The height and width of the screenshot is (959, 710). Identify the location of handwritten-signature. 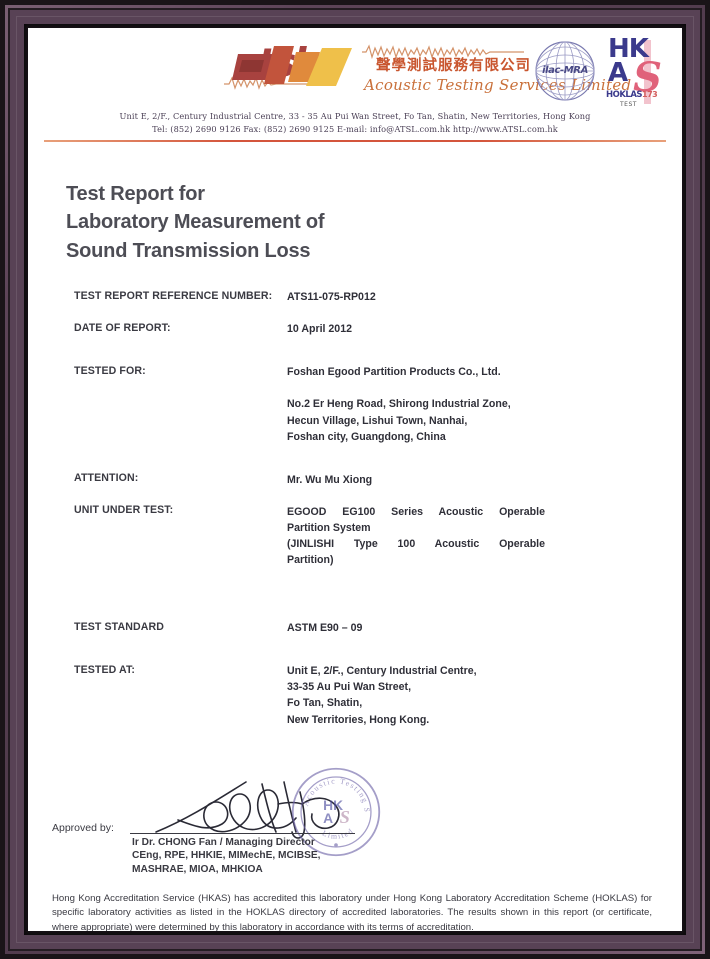
(247, 809).